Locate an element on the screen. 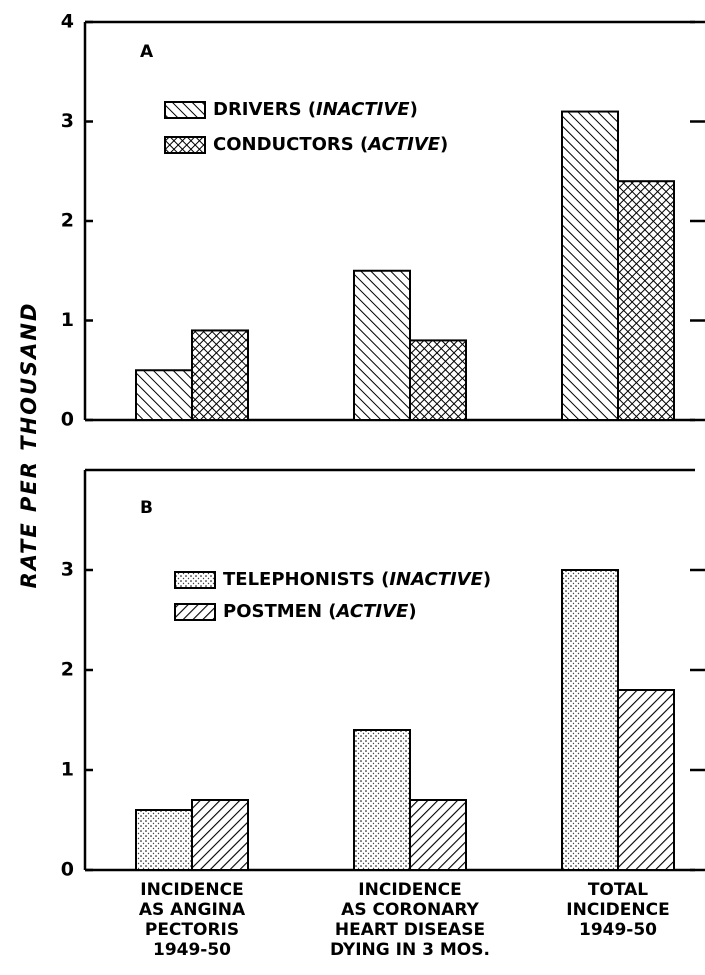 The image size is (705, 975). legend-label: DRIVERS (INACTIVE) is located at coordinates (315, 109).